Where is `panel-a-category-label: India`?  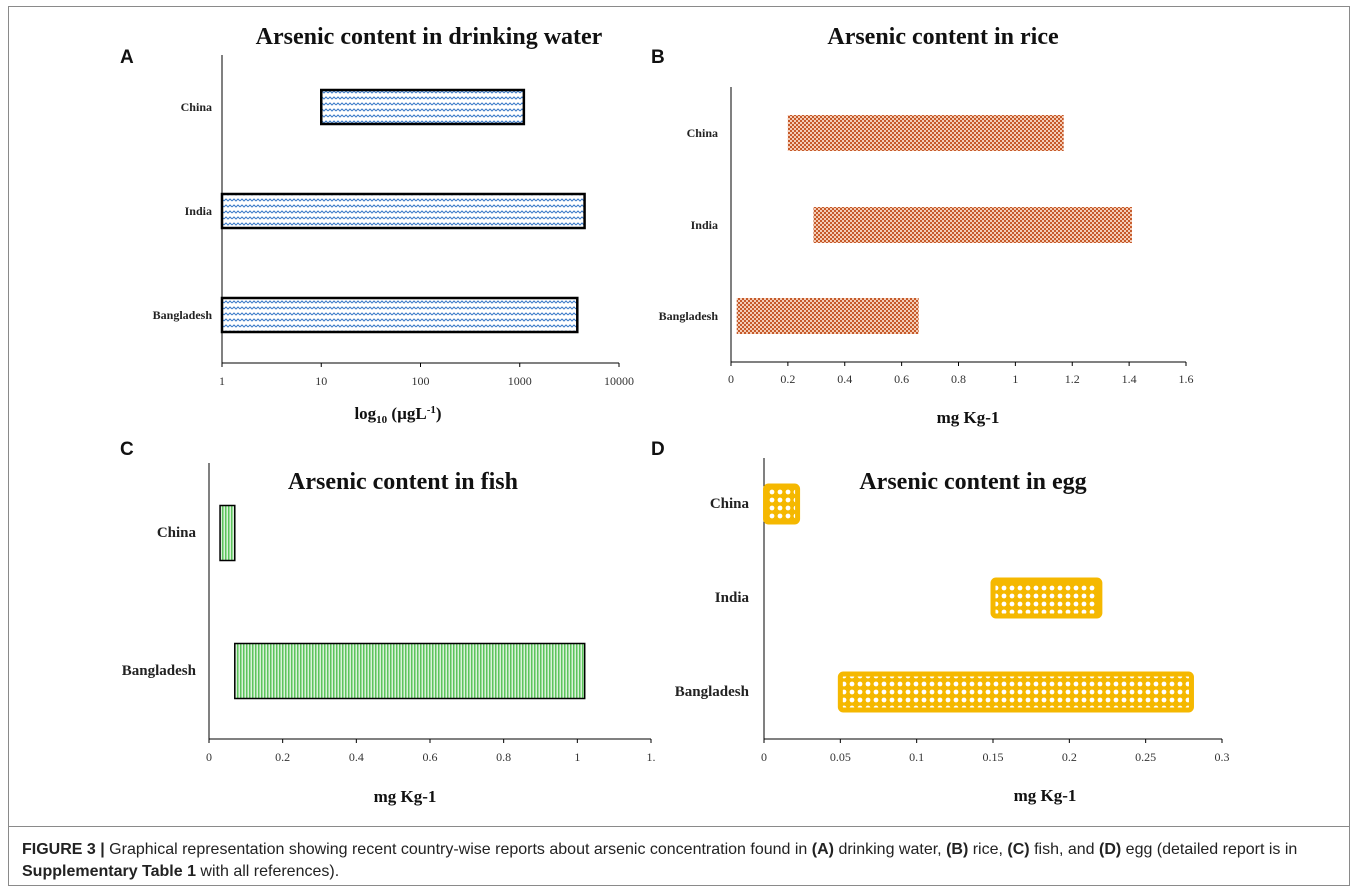
panel-a-category-label: India is located at coordinates (198, 211).